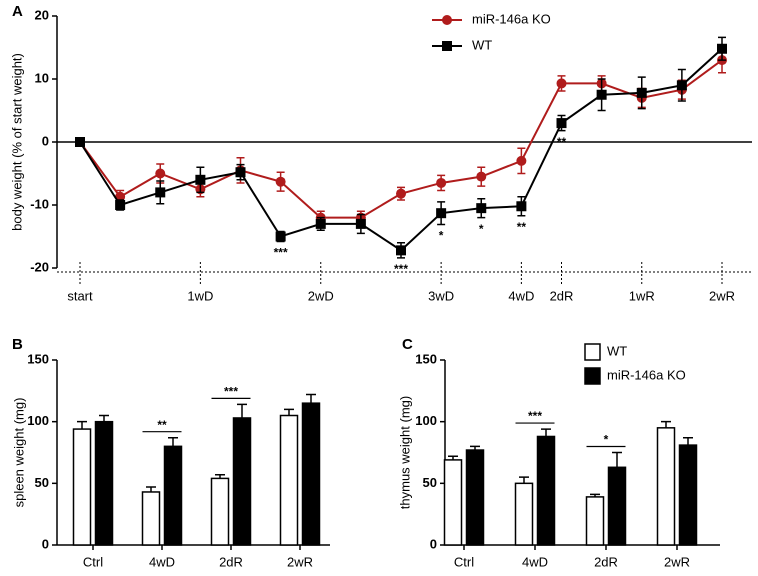 The height and width of the screenshot is (576, 758). What do you see at coordinates (407, 344) in the screenshot?
I see `panel-label: C` at bounding box center [407, 344].